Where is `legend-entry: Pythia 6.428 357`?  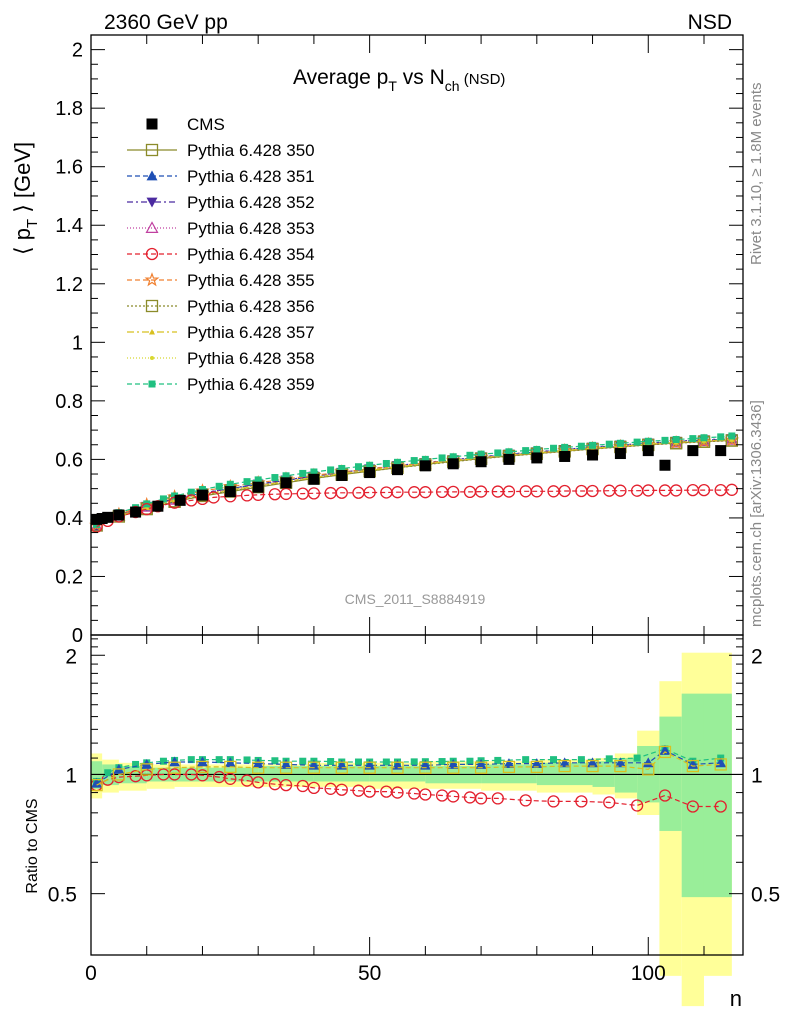
legend-entry: Pythia 6.428 357 is located at coordinates (221, 332).